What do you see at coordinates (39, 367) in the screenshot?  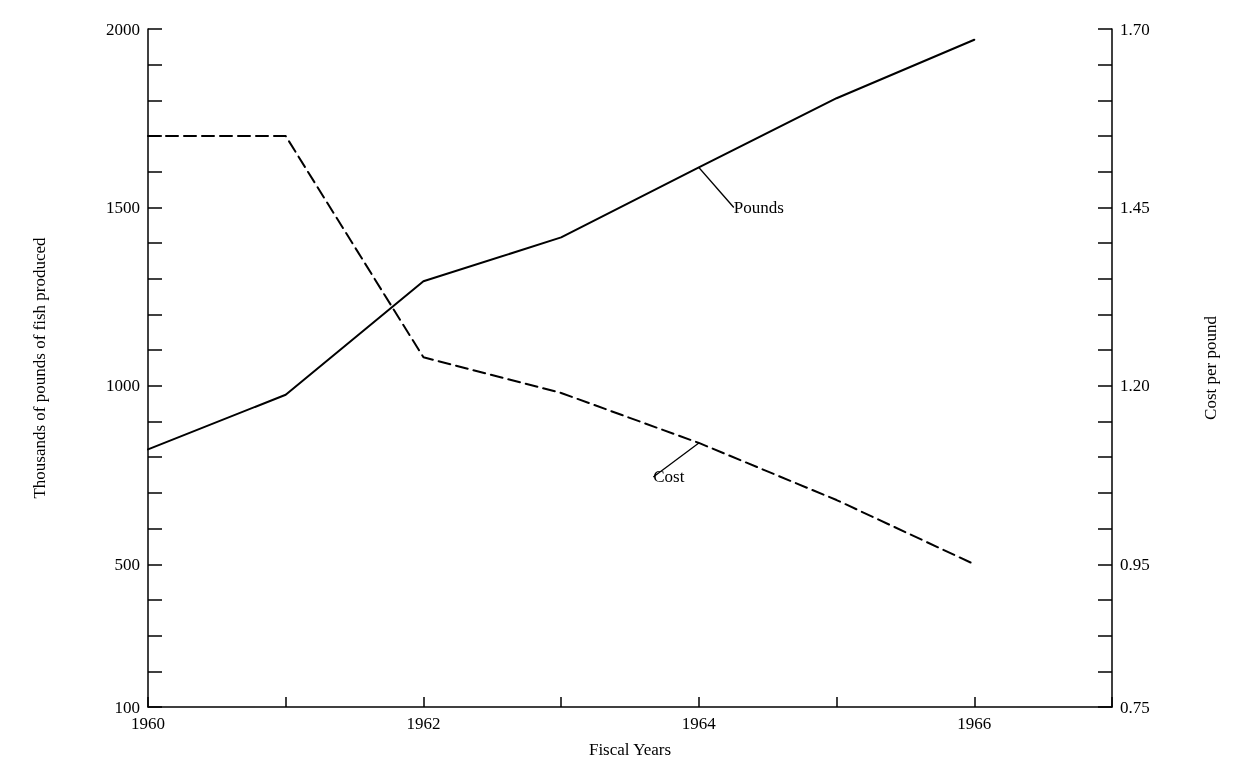 I see `y-axis-title: Thousands of pounds of fish produced` at bounding box center [39, 367].